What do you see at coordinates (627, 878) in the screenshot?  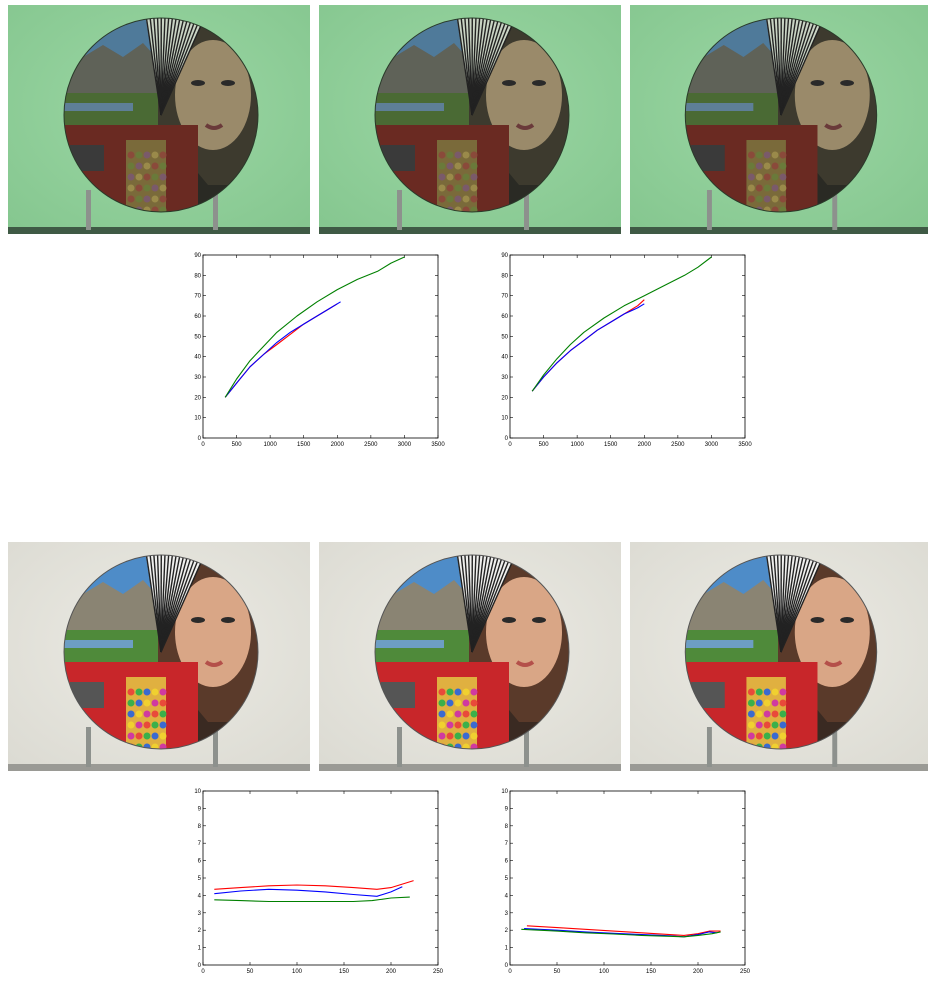 I see `chart-4-axes-box` at bounding box center [627, 878].